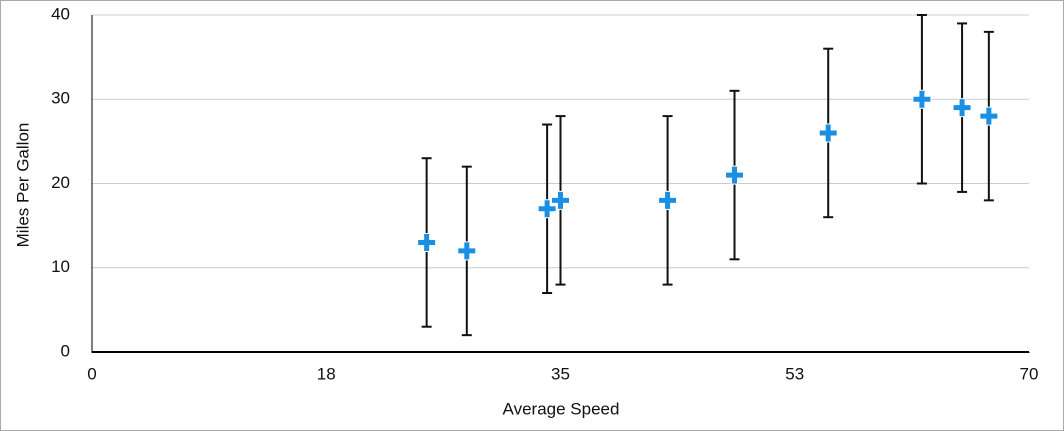 This screenshot has height=431, width=1064. I want to click on y-tick-label: 20, so click(60, 182).